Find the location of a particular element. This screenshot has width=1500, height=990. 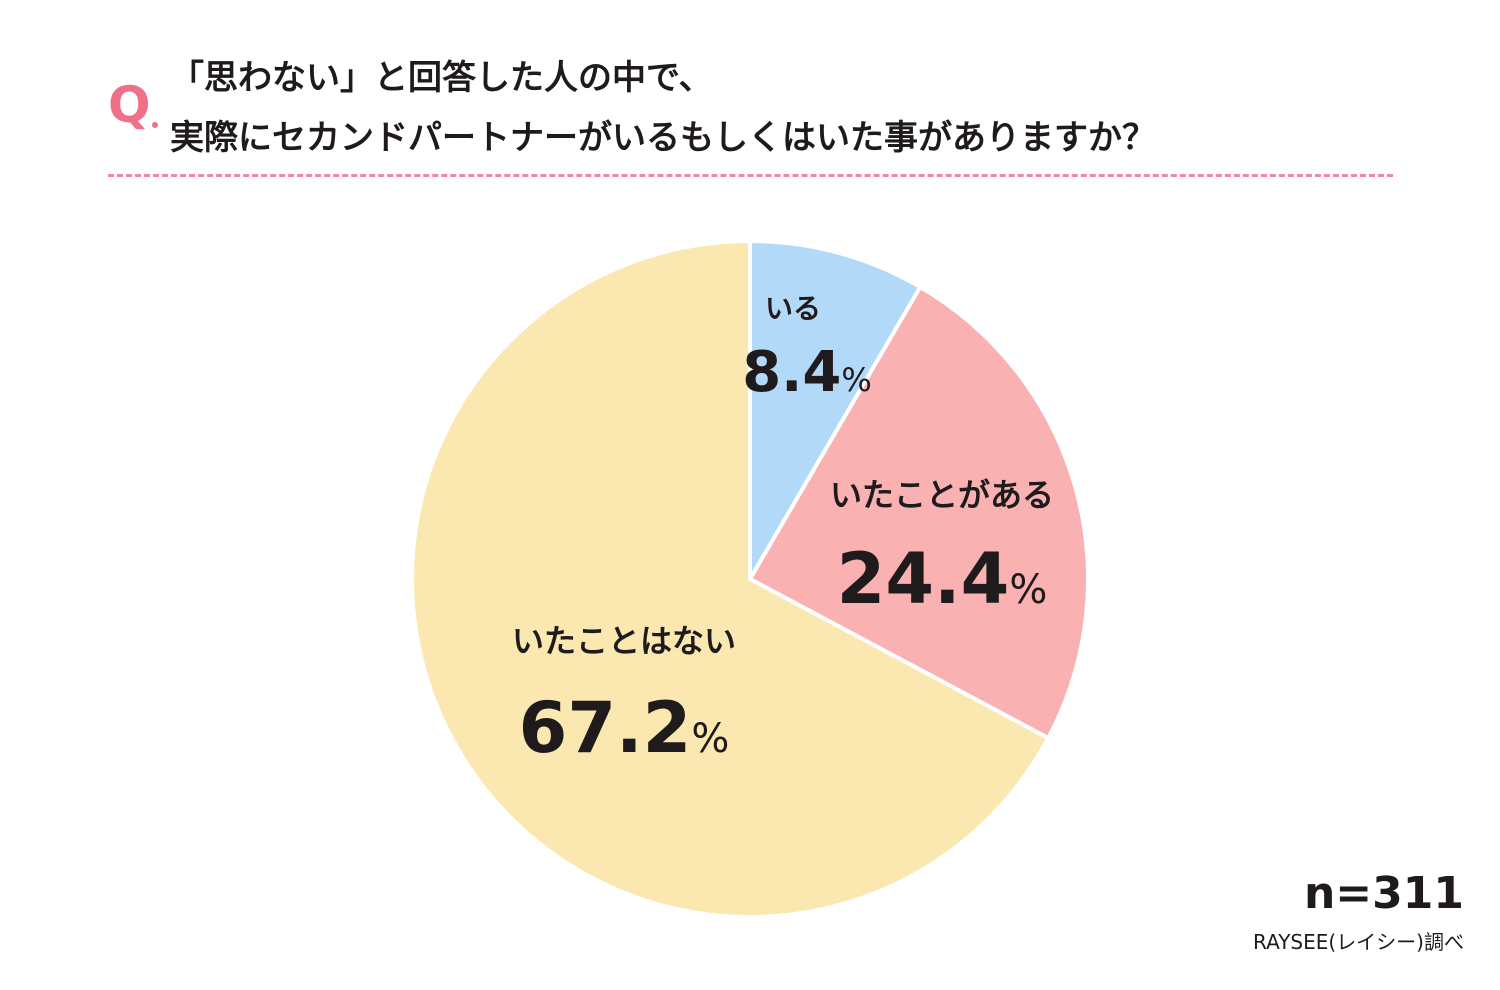

pie-slice-ita-koto-ga-aru is located at coordinates (919, 512).